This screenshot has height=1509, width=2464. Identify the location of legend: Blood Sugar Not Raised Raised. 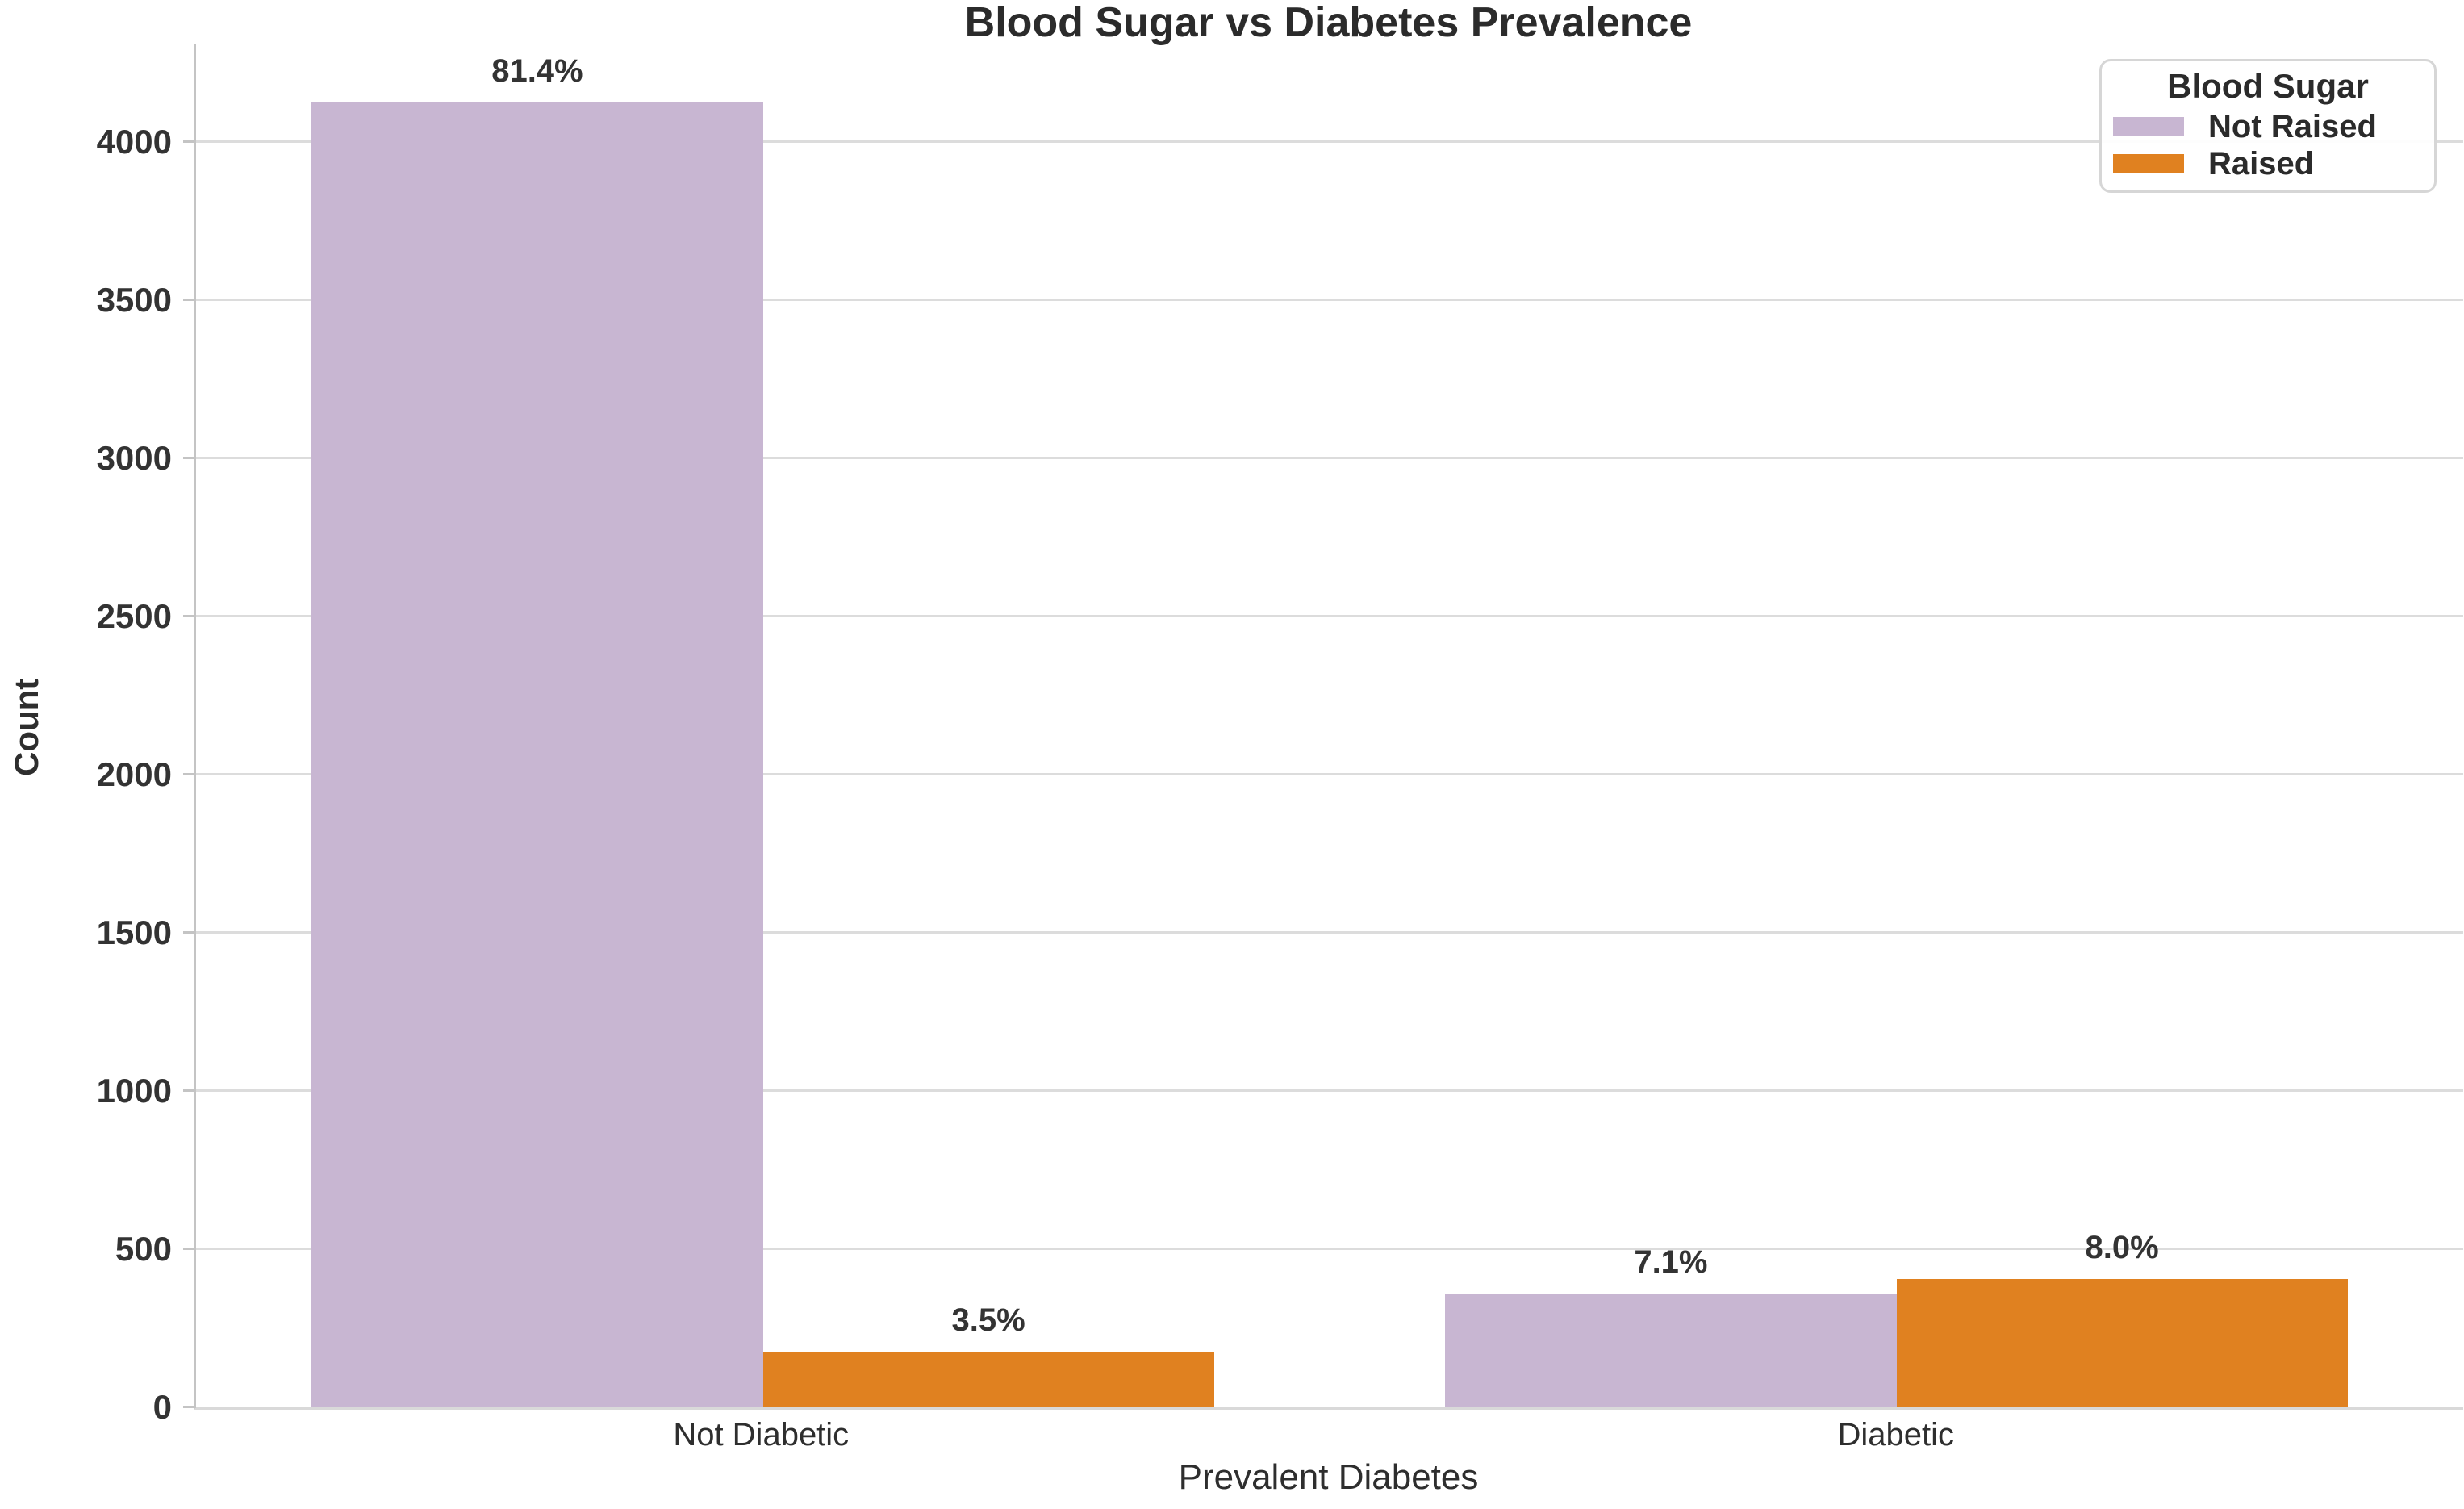
(2268, 127).